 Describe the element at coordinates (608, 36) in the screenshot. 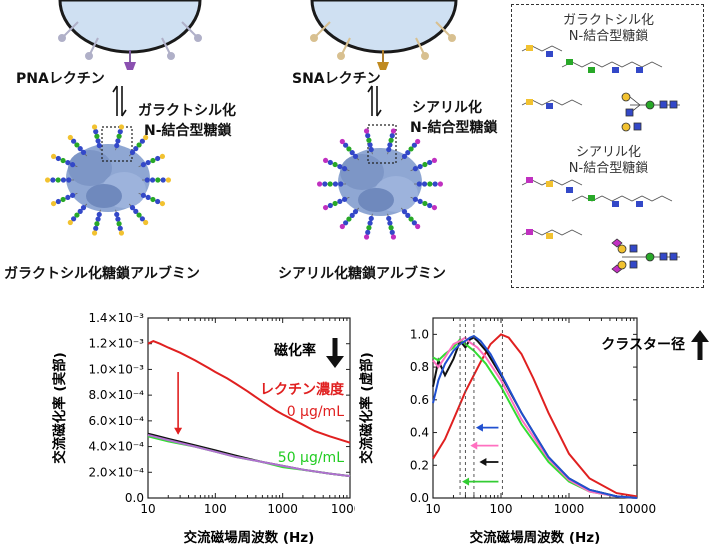

I see `inset-top-label-2: N-結合型糖鎖` at that location.